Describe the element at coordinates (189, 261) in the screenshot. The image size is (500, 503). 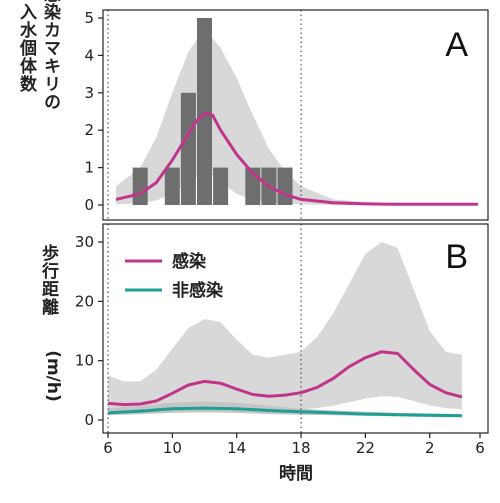
I see `legend-label-infected: 感染` at that location.